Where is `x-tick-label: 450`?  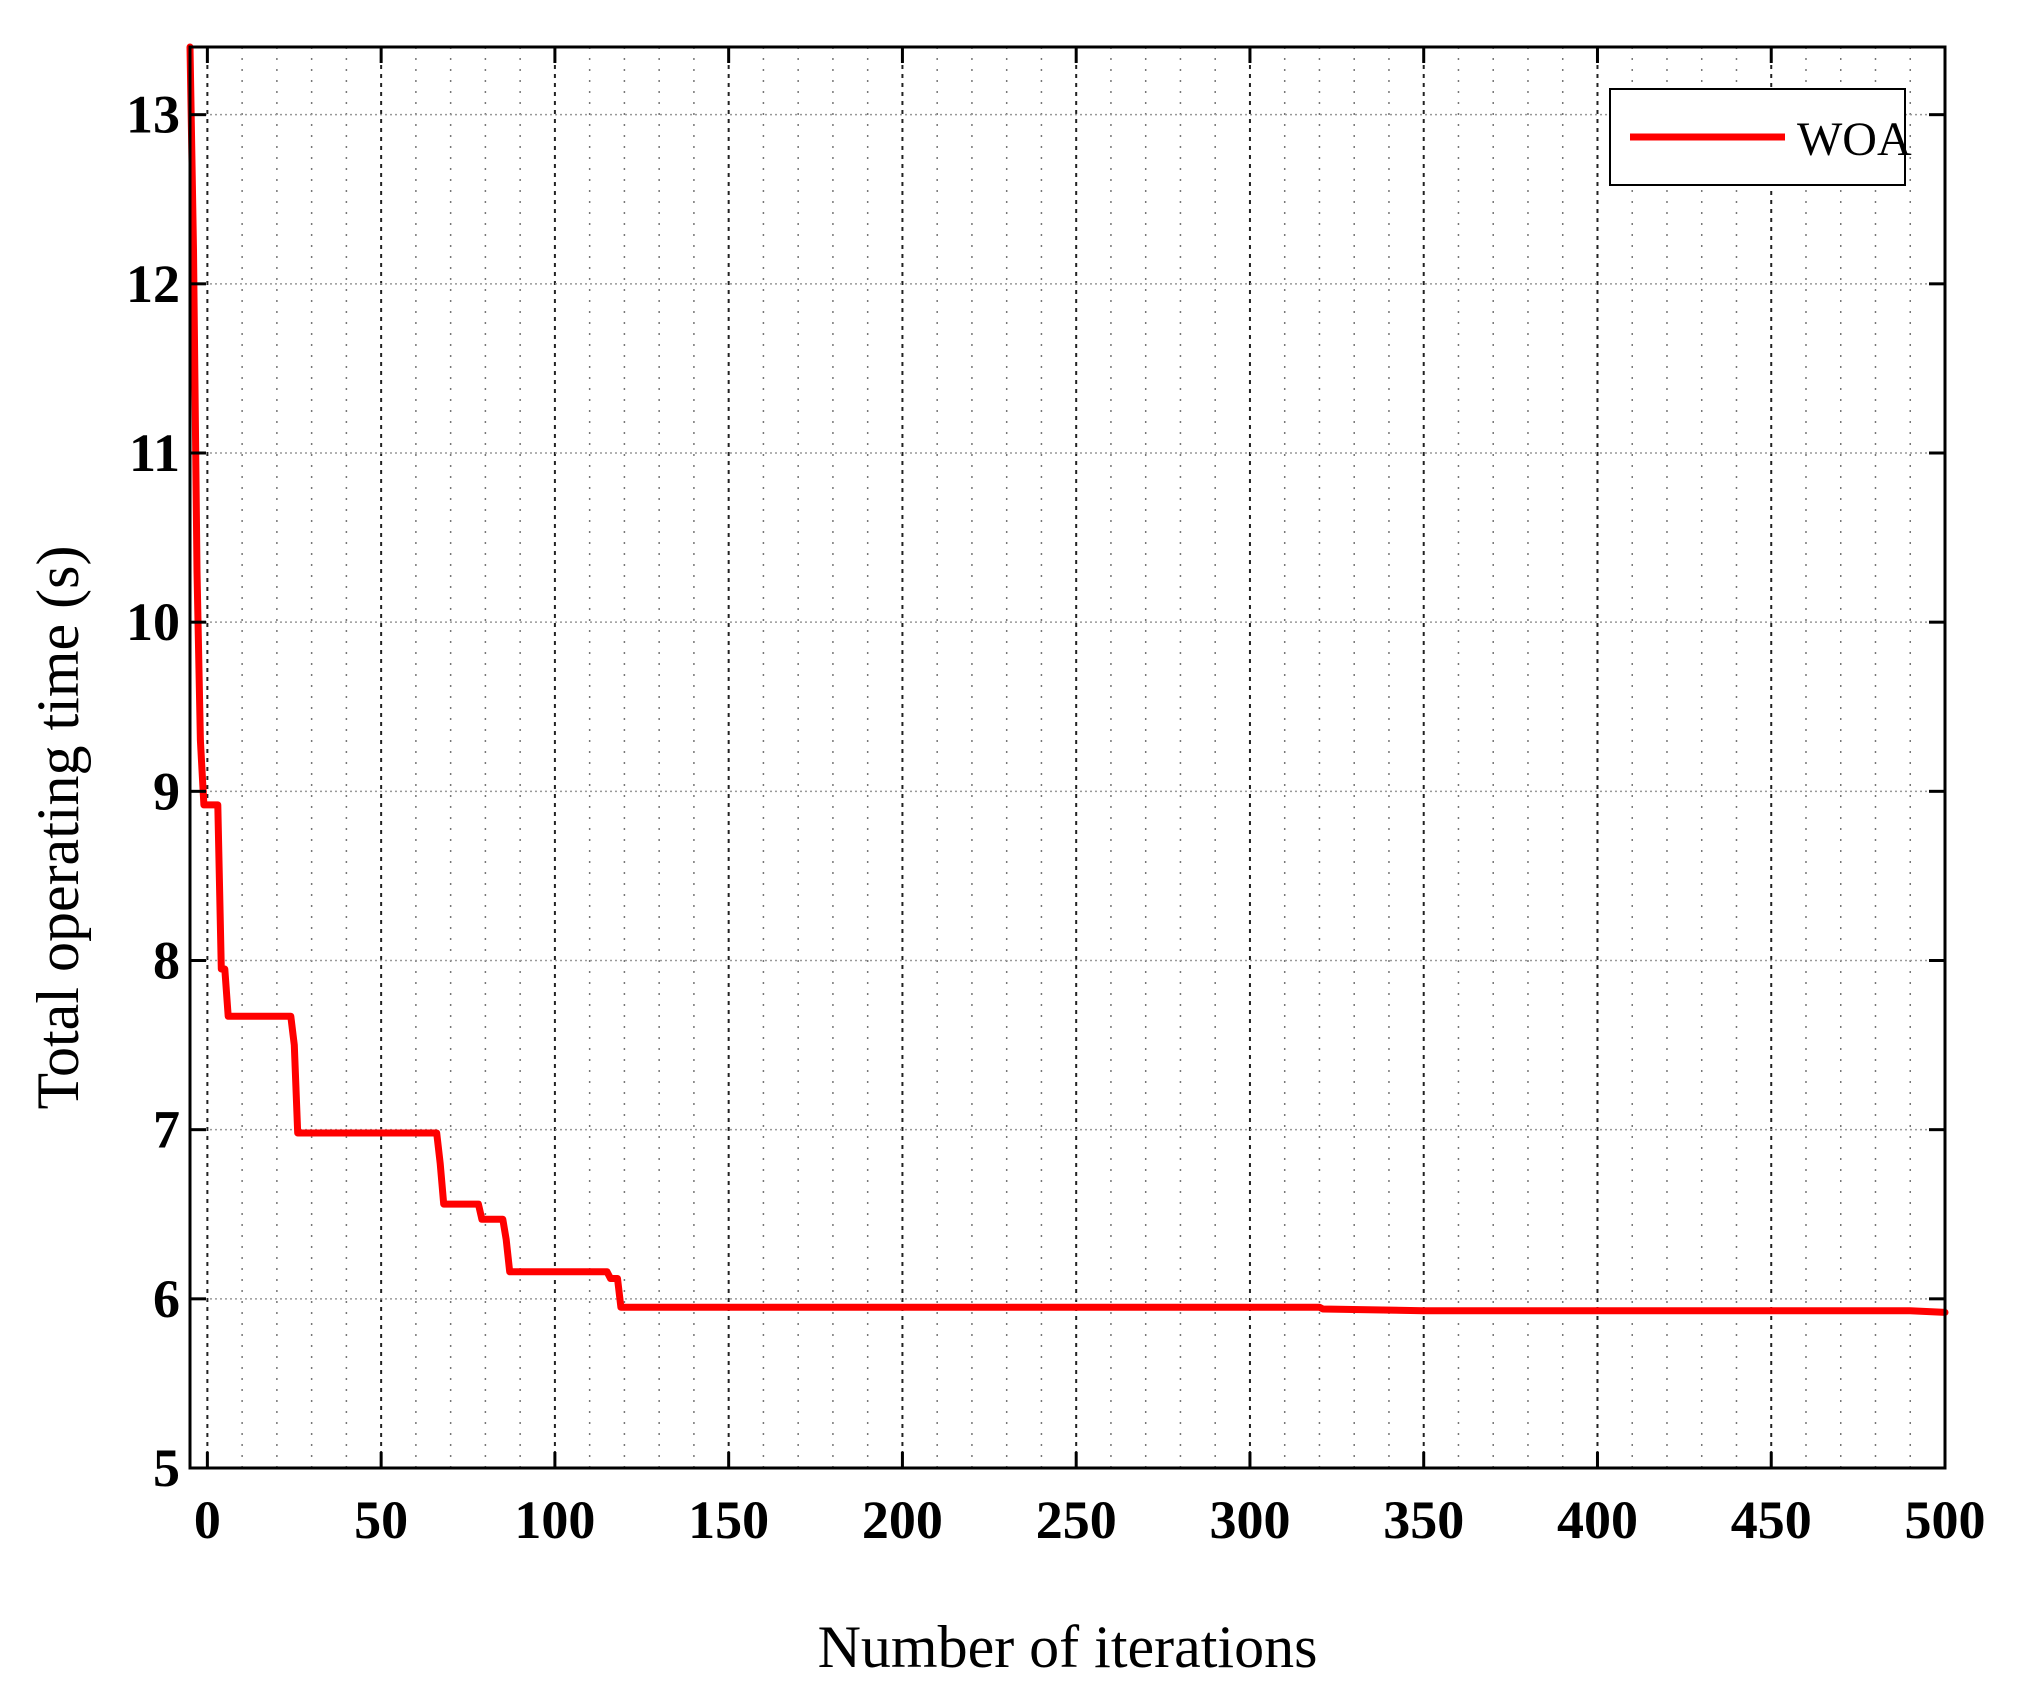 x-tick-label: 450 is located at coordinates (1771, 1520).